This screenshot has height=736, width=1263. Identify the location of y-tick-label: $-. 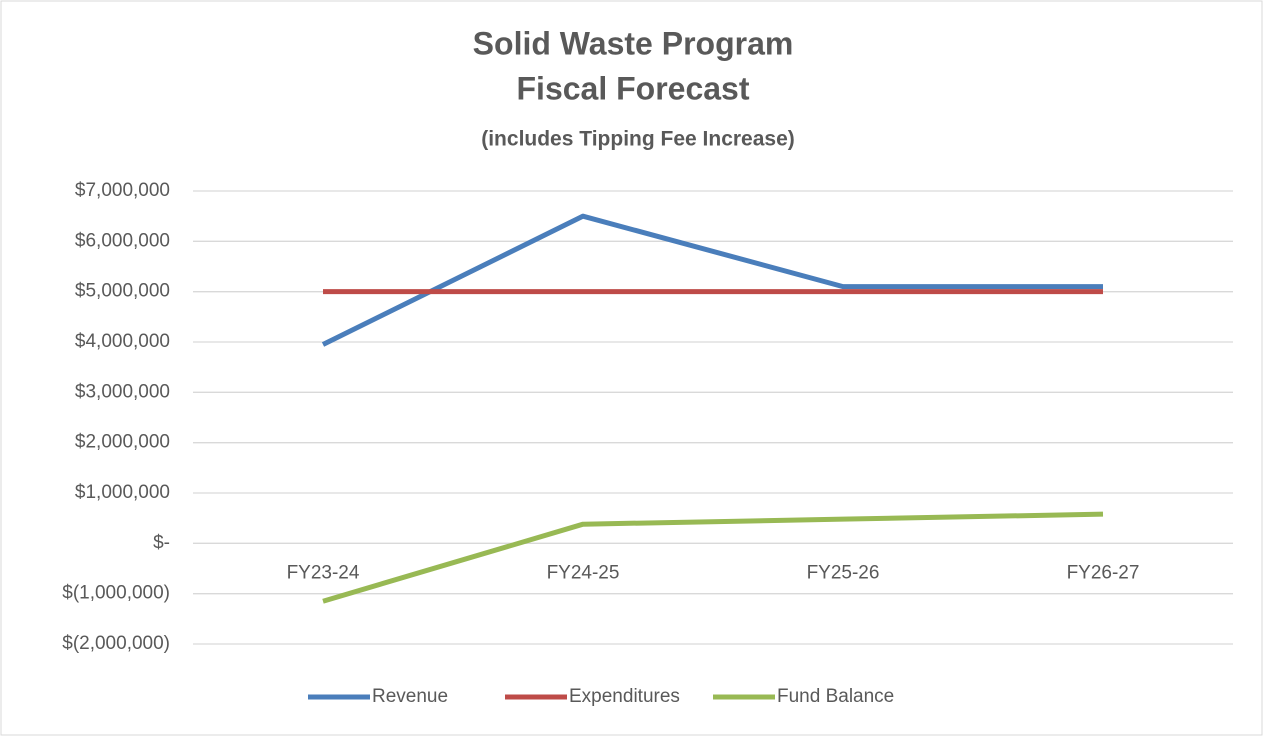
(161, 542).